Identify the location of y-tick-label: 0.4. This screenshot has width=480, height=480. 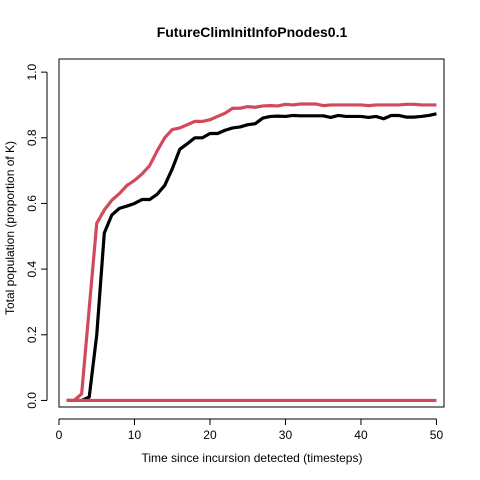
(32, 268).